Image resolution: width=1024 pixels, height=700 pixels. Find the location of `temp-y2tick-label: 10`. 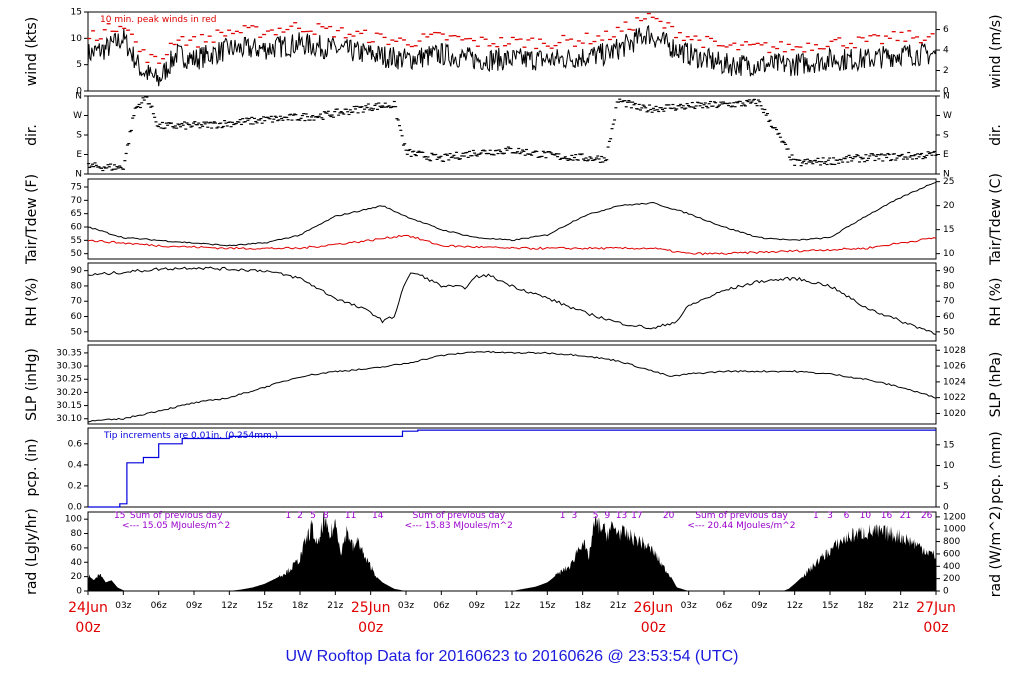

temp-y2tick-label: 10 is located at coordinates (949, 254).